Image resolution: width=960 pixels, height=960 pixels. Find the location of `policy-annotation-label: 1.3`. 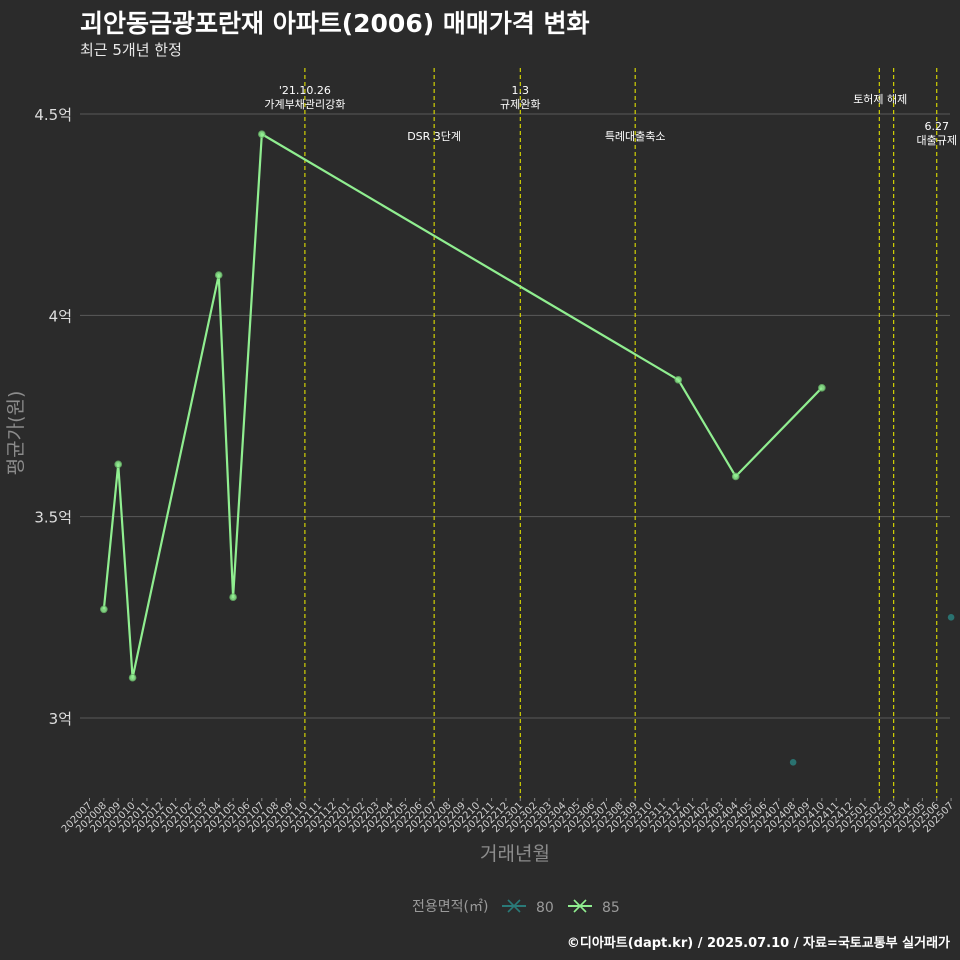

policy-annotation-label: 1.3 is located at coordinates (521, 90).